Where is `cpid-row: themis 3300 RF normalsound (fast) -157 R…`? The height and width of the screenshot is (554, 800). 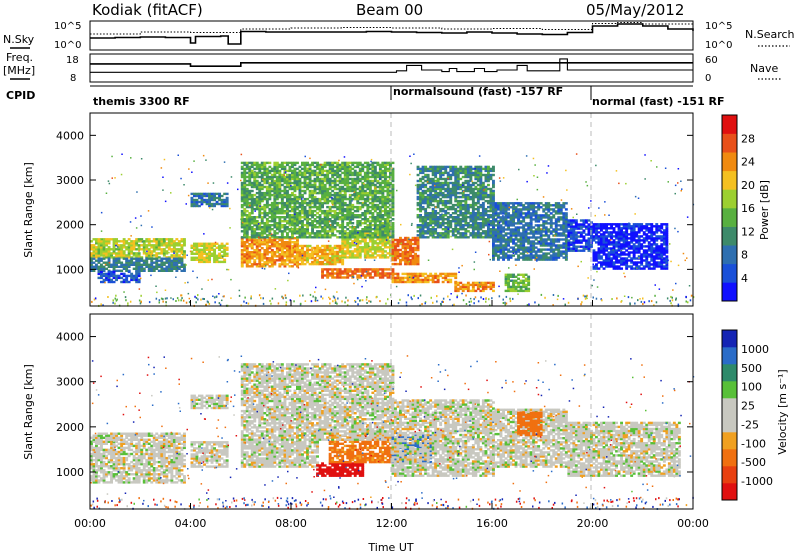
cpid-row: themis 3300 RF normalsound (fast) -157 R… is located at coordinates (407, 96).